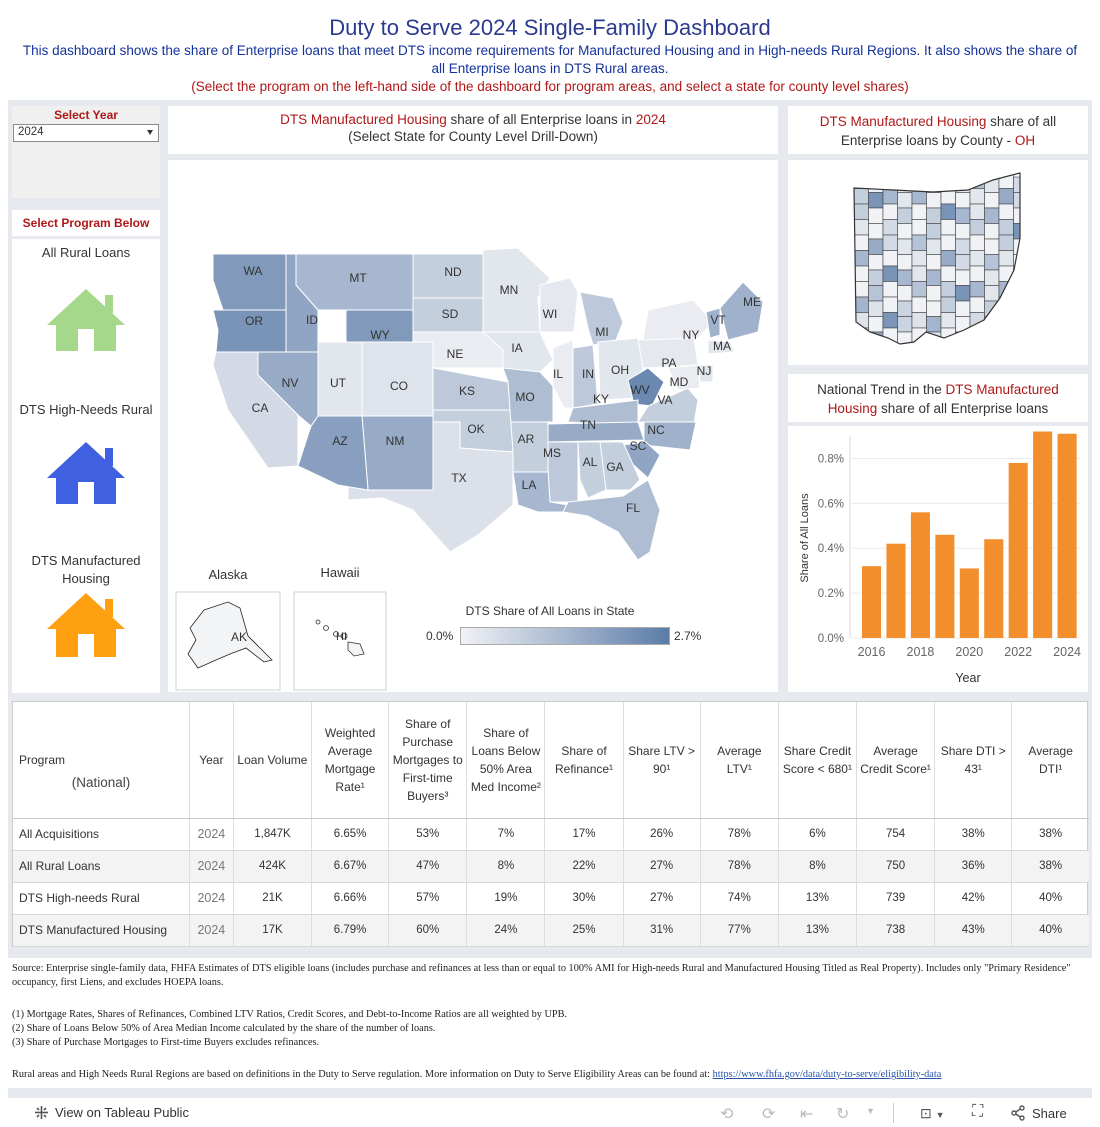  I want to click on column-header: Share LTV > 90¹, so click(662, 760).